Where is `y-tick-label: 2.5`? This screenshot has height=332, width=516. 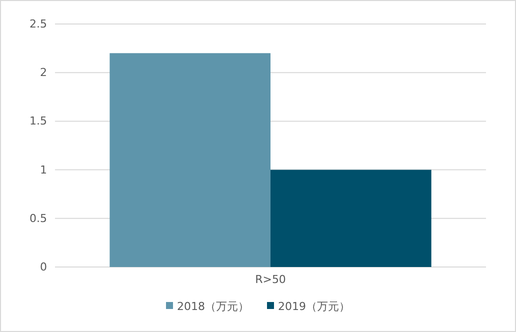 y-tick-label: 2.5 is located at coordinates (38, 24).